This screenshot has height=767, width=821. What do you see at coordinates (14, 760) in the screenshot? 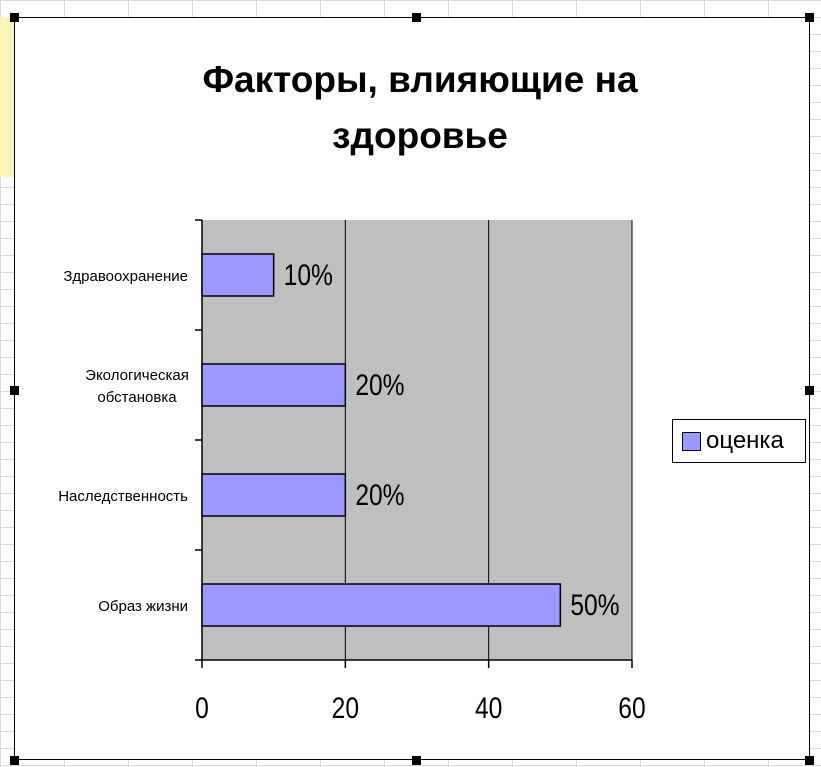
I see `resize-handle-bottom-left` at bounding box center [14, 760].